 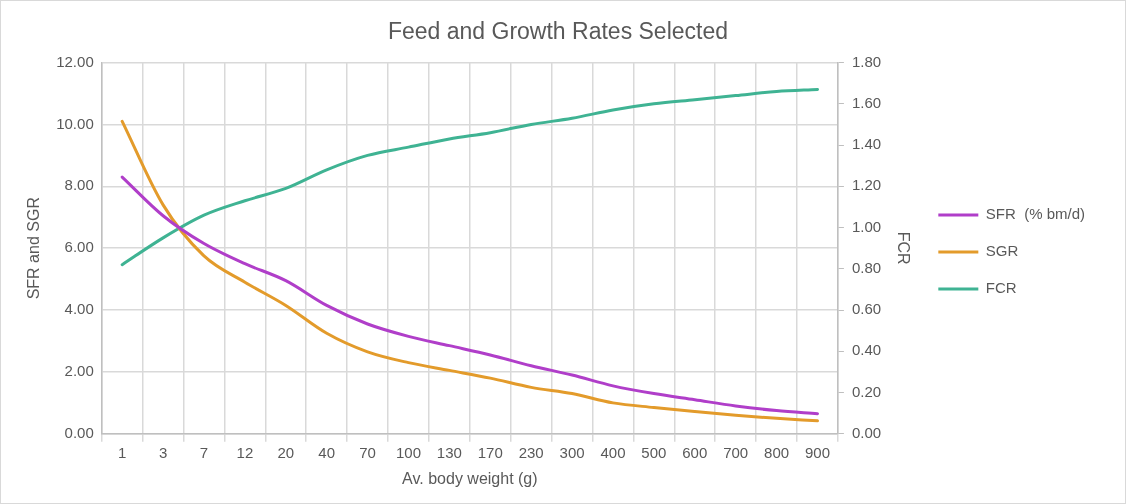 What do you see at coordinates (286, 452) in the screenshot?
I see `x-tick-label: 20` at bounding box center [286, 452].